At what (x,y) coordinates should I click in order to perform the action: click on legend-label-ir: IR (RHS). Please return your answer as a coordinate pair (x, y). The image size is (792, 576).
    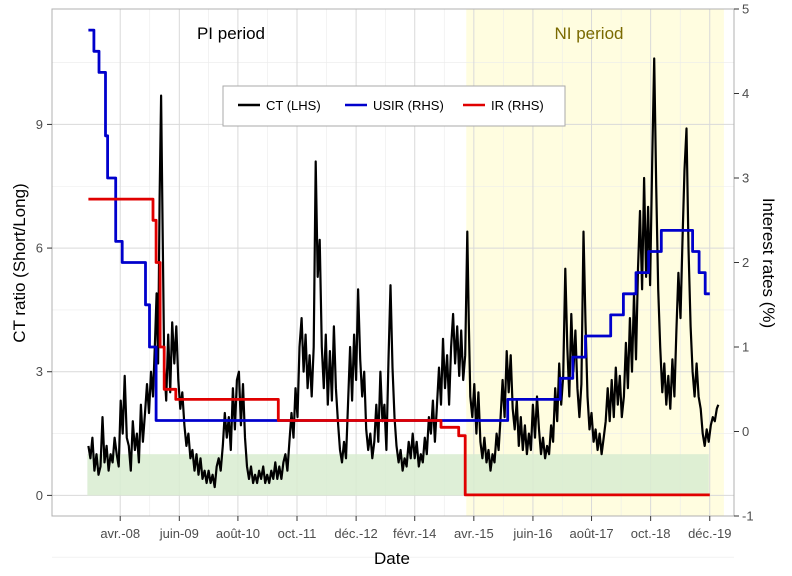
    Looking at the image, I should click on (517, 105).